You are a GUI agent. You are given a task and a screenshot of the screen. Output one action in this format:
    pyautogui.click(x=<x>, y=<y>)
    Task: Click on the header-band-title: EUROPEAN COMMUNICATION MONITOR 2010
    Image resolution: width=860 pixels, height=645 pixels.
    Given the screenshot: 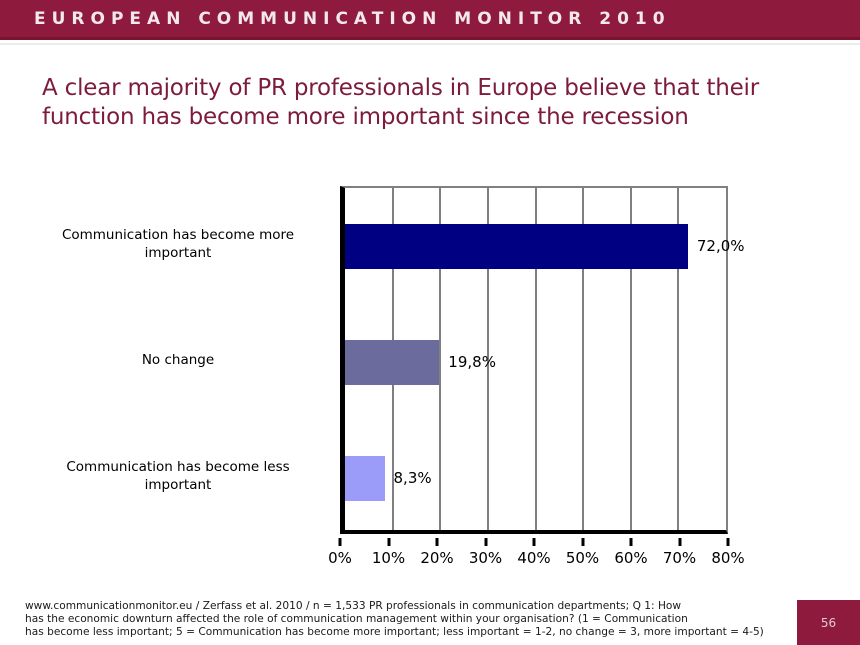 What is the action you would take?
    pyautogui.click(x=352, y=18)
    